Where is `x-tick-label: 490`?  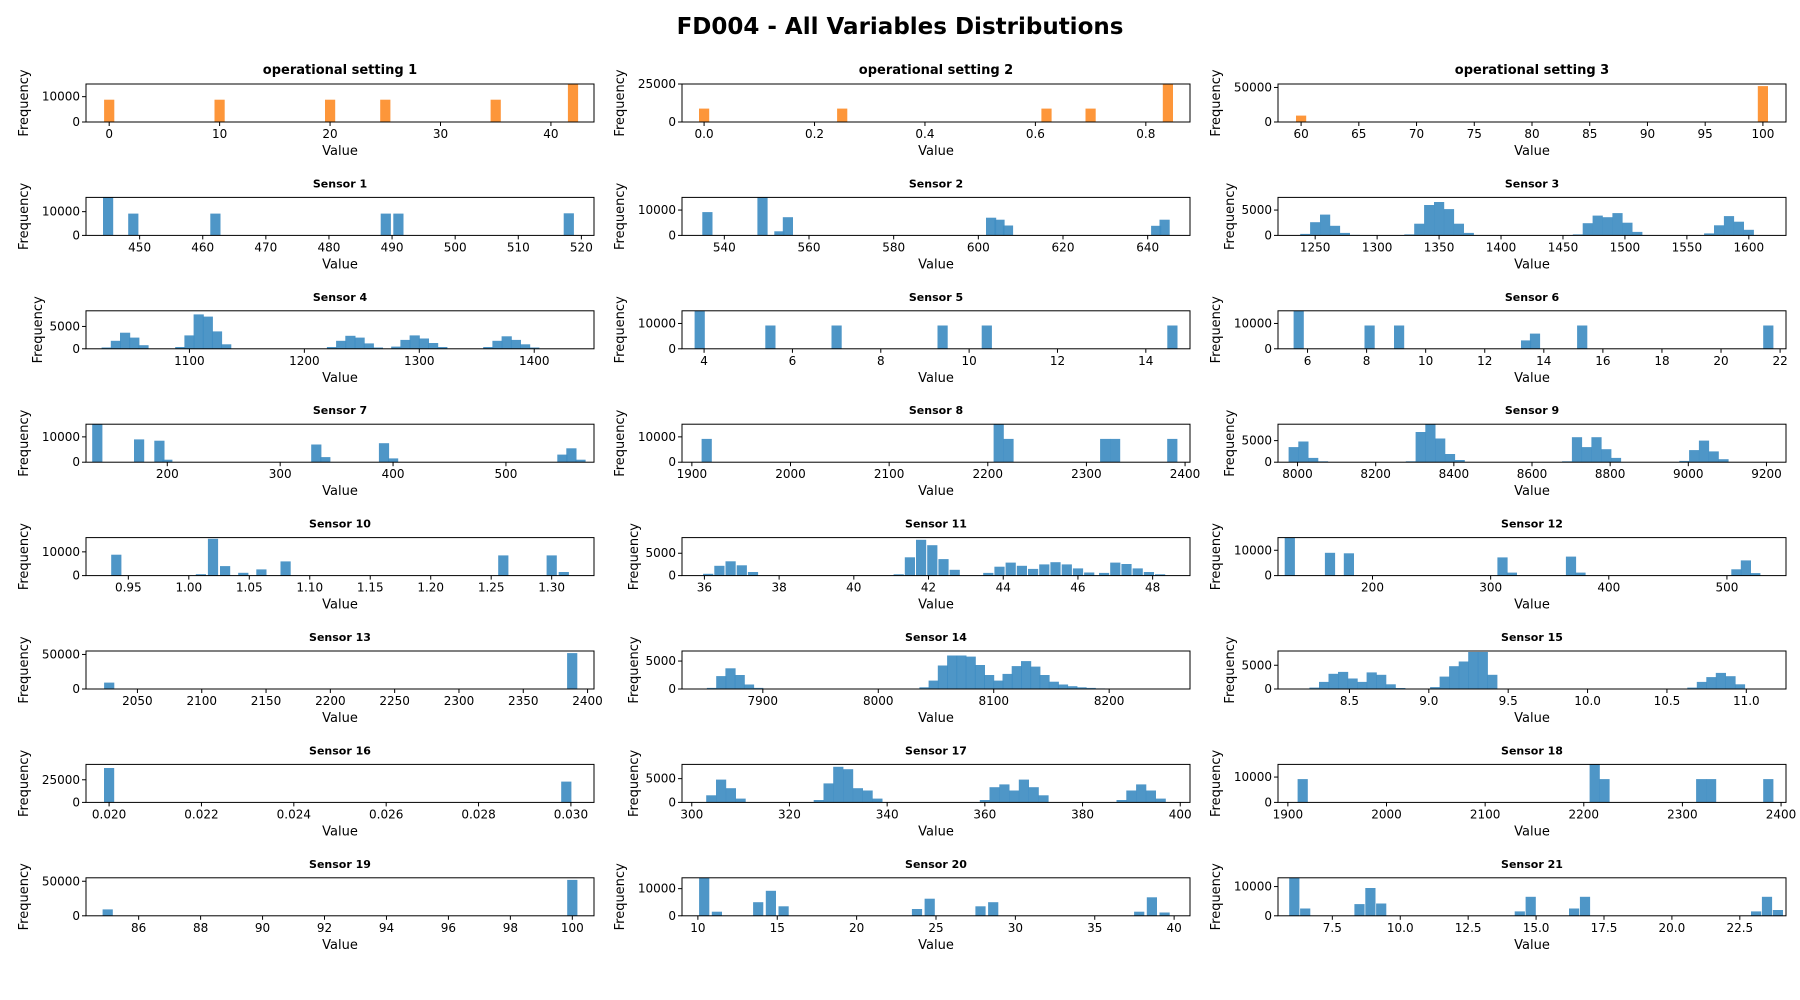 x-tick-label: 490 is located at coordinates (392, 247).